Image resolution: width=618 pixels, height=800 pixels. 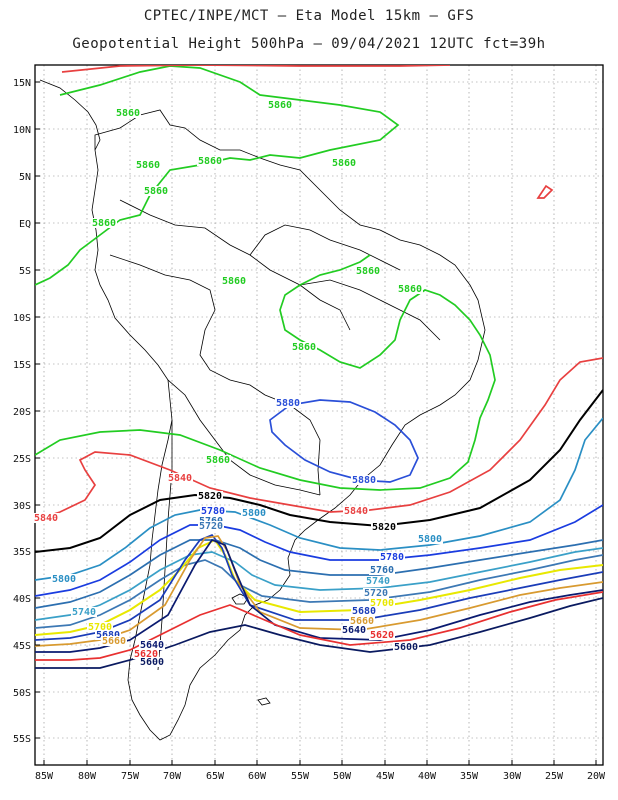 What do you see at coordinates (382, 635) in the screenshot?
I see `contour-label: 5620` at bounding box center [382, 635].